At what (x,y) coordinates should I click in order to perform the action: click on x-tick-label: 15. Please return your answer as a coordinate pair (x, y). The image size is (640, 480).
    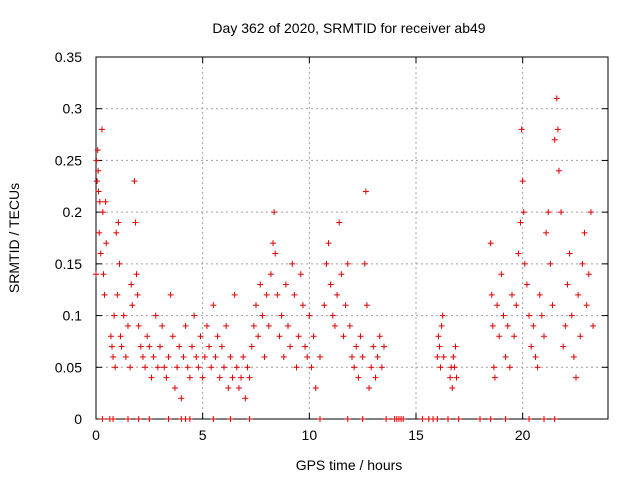
    Looking at the image, I should click on (416, 435).